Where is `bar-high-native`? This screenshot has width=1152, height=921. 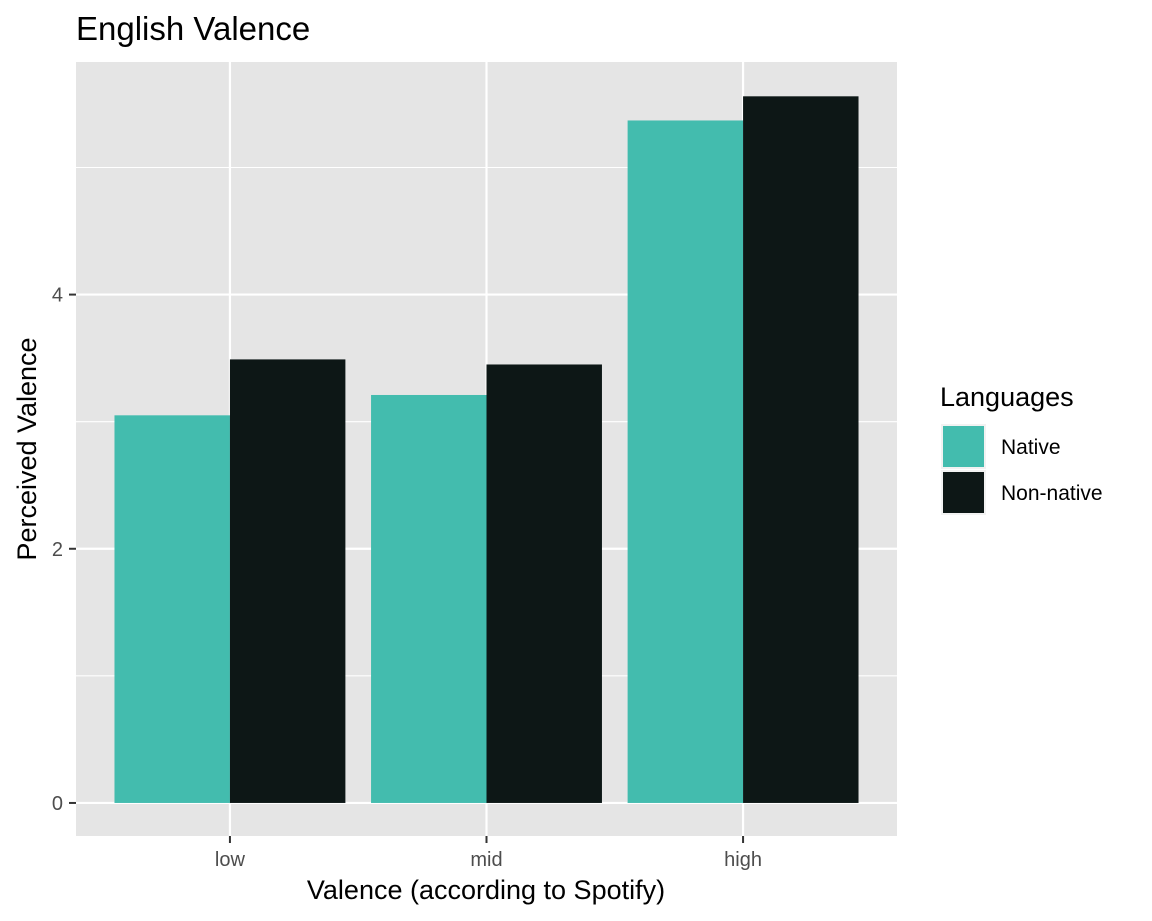
bar-high-native is located at coordinates (685, 461).